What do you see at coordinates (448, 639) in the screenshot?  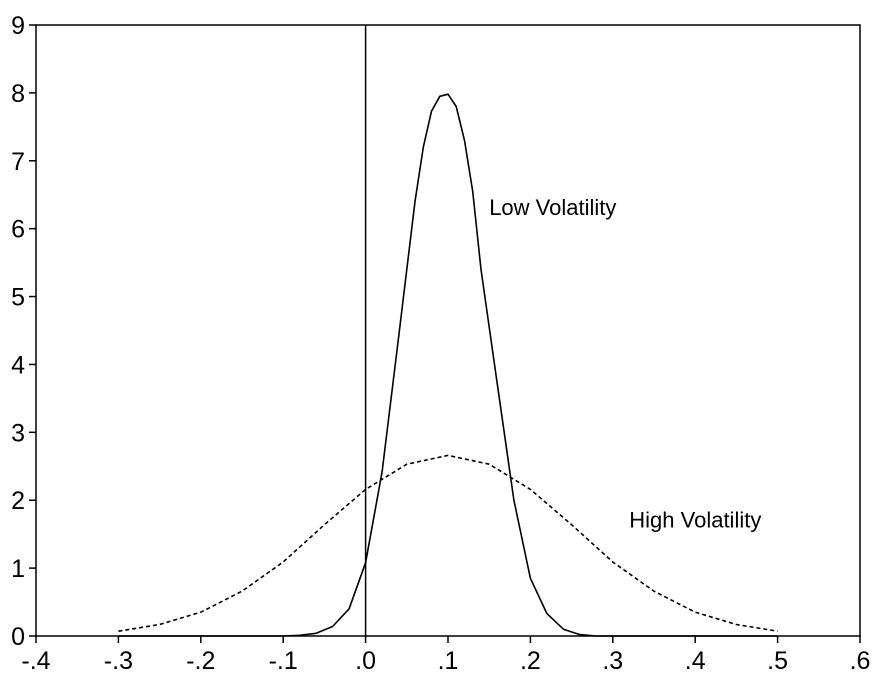 I see `x-axis-ticks` at bounding box center [448, 639].